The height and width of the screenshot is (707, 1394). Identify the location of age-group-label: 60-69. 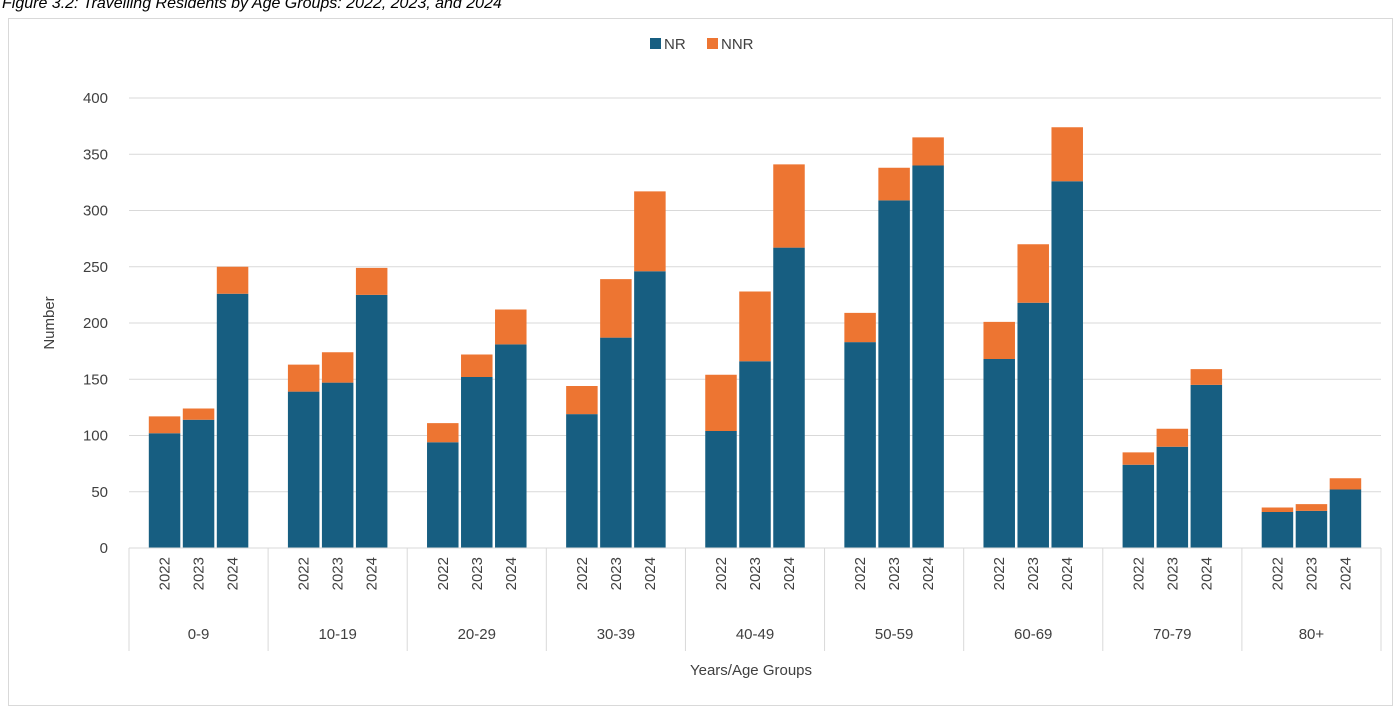
(1033, 634).